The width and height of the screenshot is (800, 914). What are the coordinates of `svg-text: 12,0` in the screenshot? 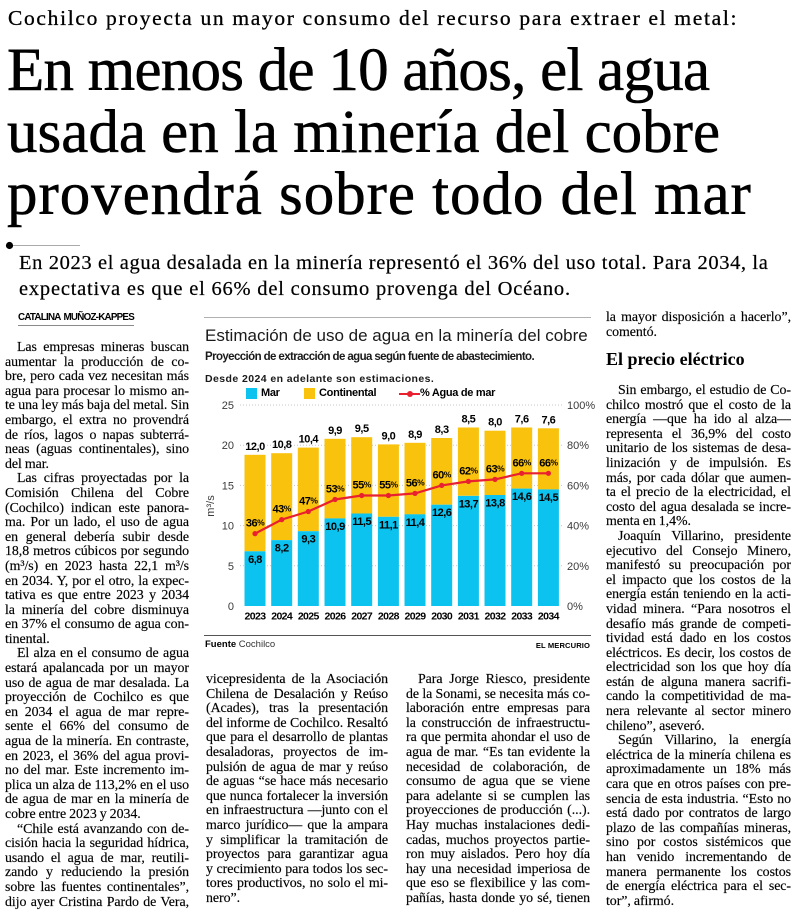 It's located at (255, 447).